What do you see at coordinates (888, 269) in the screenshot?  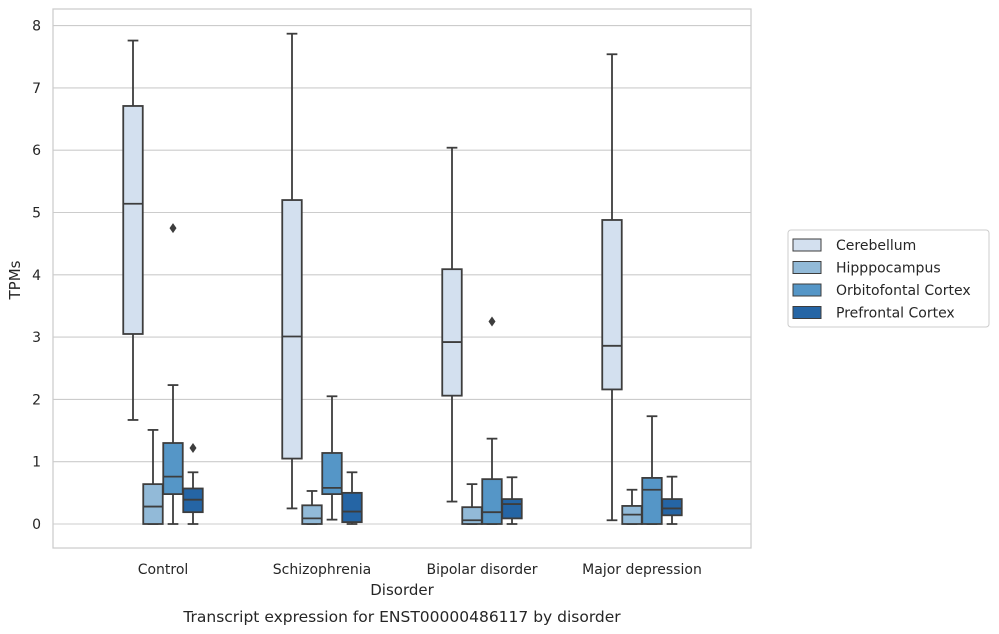 I see `legend-label: Hipppocampus` at bounding box center [888, 269].